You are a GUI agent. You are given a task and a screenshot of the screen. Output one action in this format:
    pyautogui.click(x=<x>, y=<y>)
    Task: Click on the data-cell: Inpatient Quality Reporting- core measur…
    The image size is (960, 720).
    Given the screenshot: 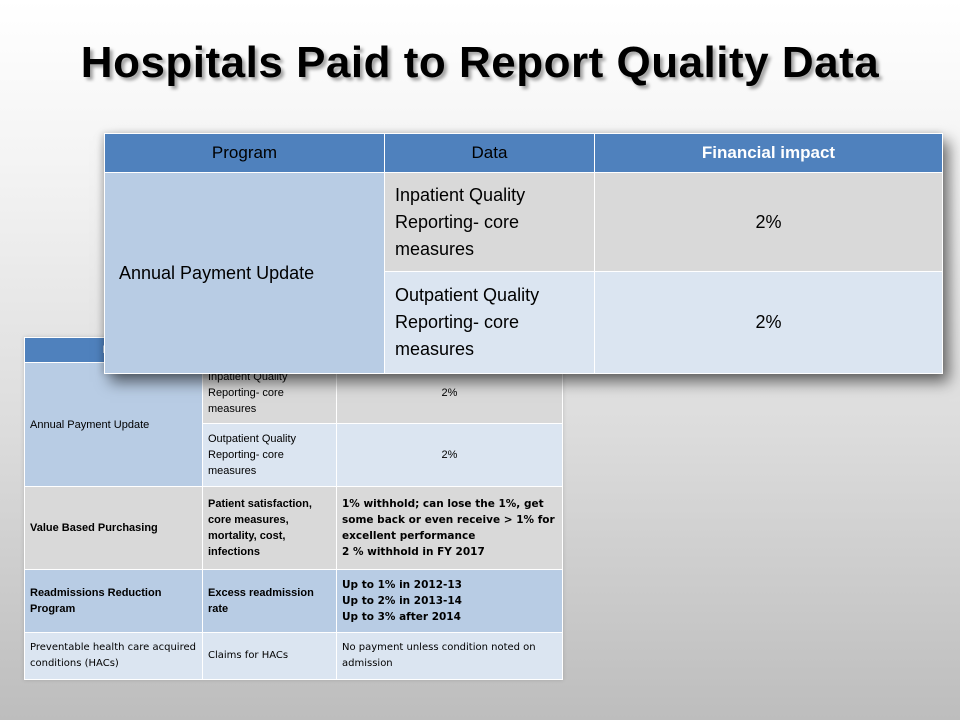 What is the action you would take?
    pyautogui.click(x=489, y=222)
    